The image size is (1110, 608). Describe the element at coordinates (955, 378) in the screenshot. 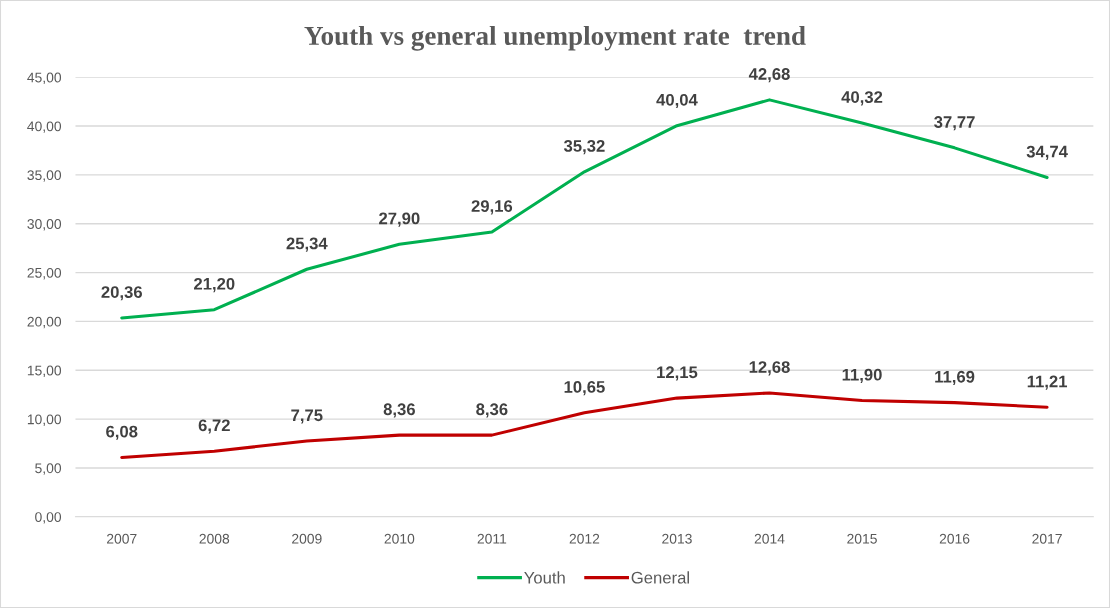

I see `data-label: 11,69` at that location.